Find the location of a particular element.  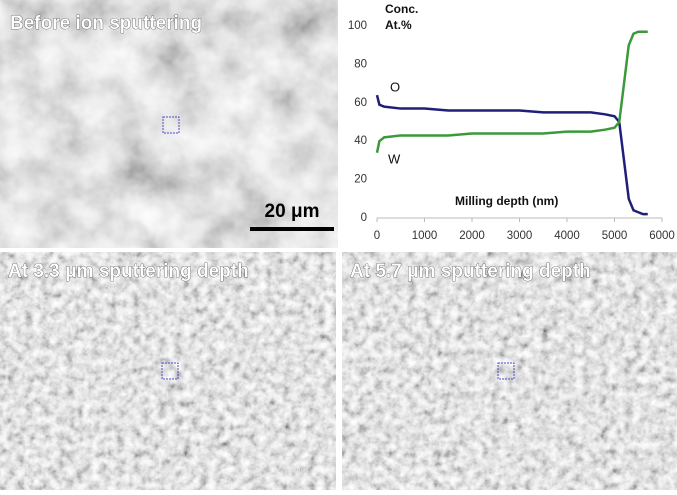

scale-bar is located at coordinates (292, 229).